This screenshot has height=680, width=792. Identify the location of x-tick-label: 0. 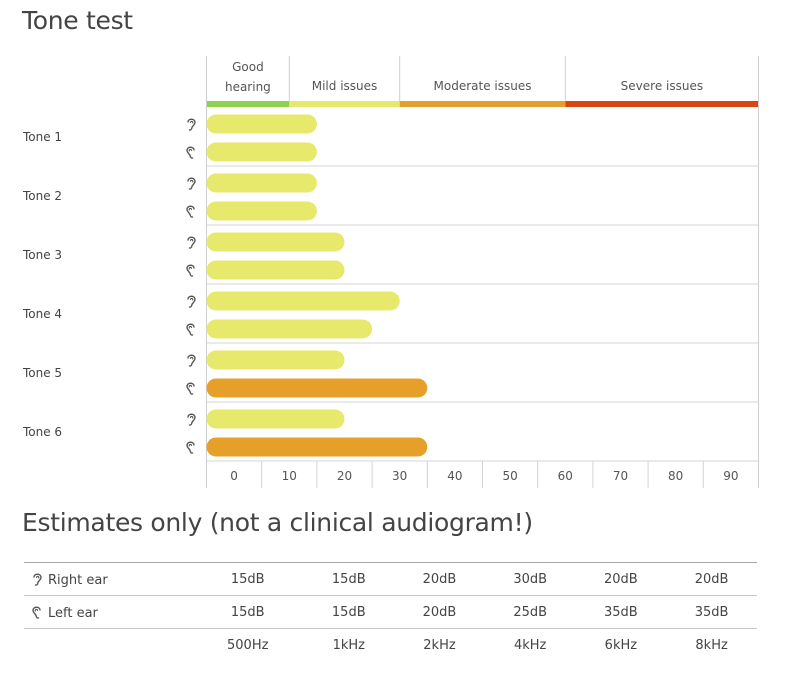
(234, 476).